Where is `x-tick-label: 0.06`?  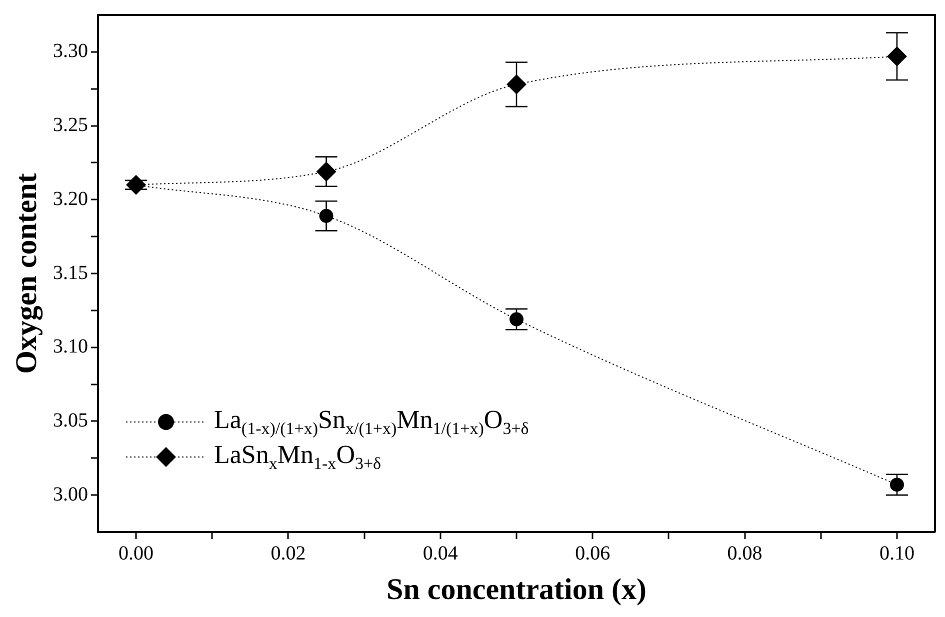 x-tick-label: 0.06 is located at coordinates (592, 553).